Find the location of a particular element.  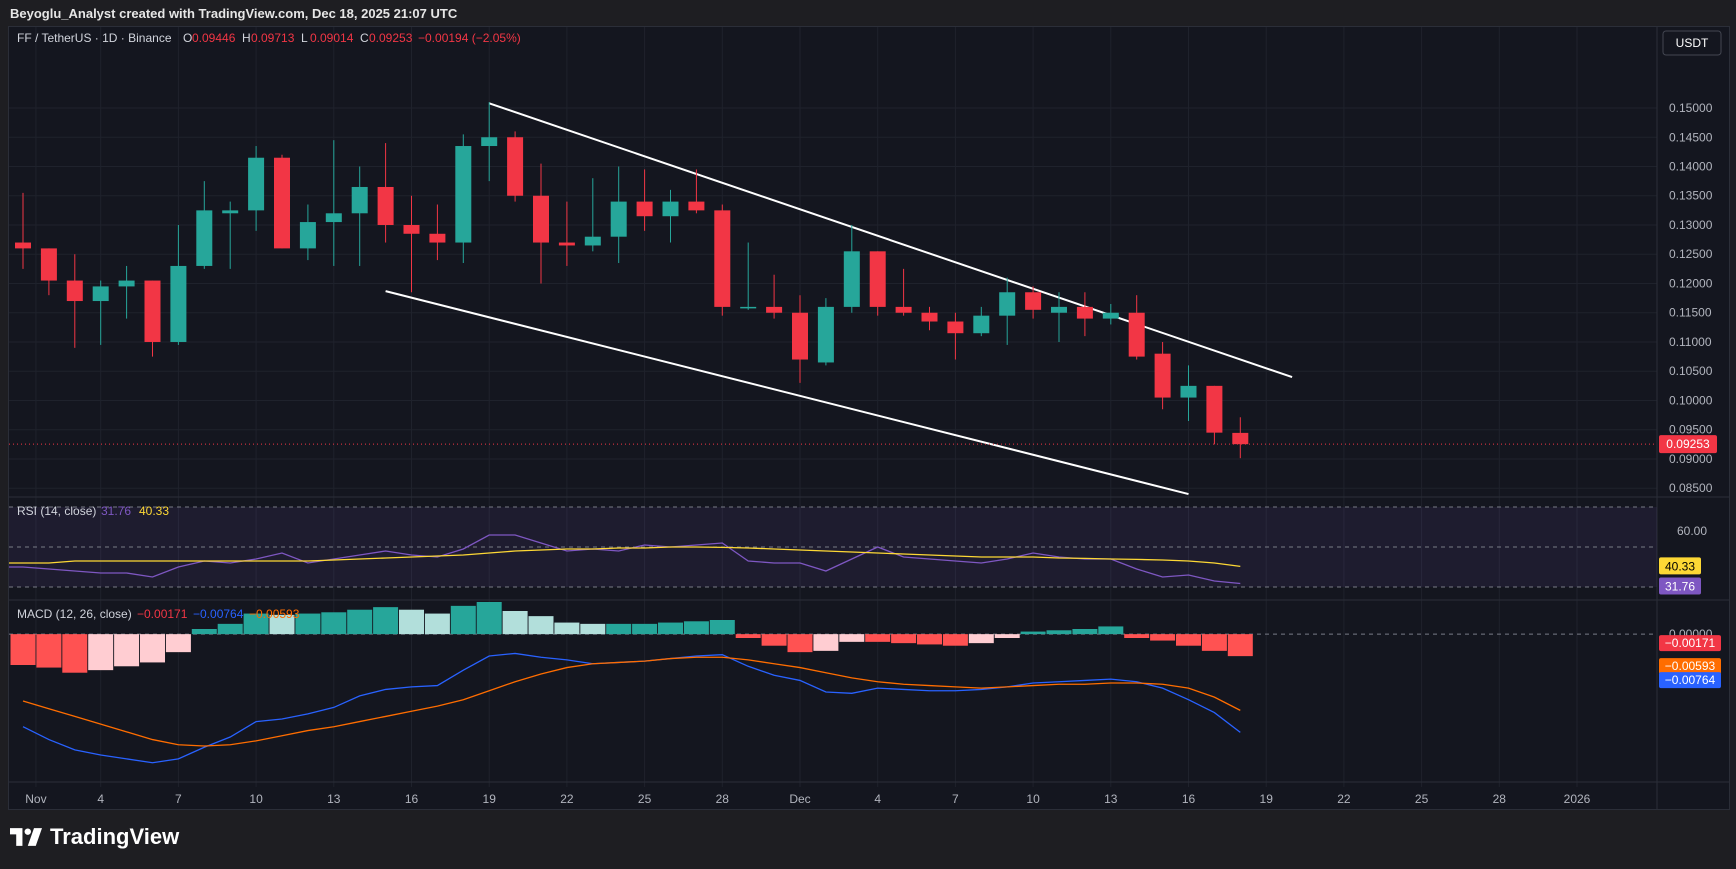

rsi-ma-badge is located at coordinates (1680, 566).